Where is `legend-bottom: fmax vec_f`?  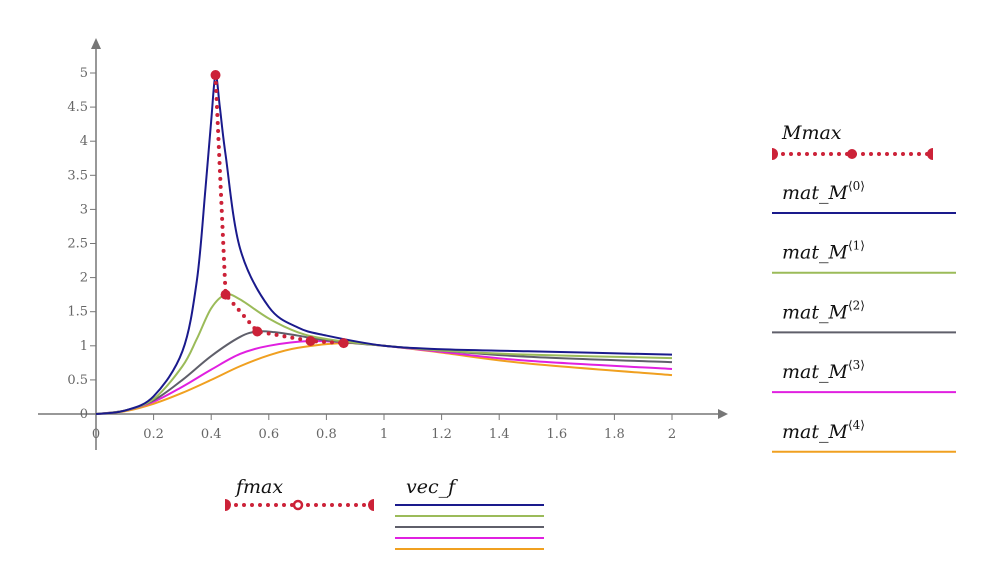
legend-bottom: fmax vec_f is located at coordinates (384, 513).